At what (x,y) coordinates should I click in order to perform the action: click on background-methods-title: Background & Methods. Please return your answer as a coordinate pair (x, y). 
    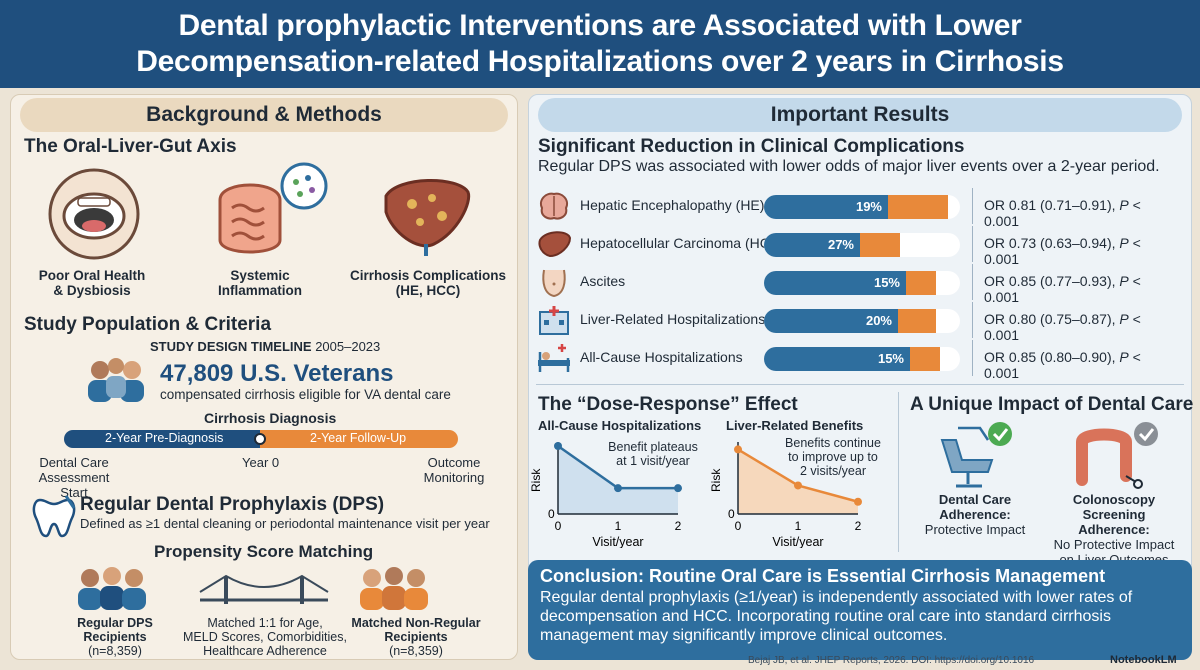
    Looking at the image, I should click on (264, 115).